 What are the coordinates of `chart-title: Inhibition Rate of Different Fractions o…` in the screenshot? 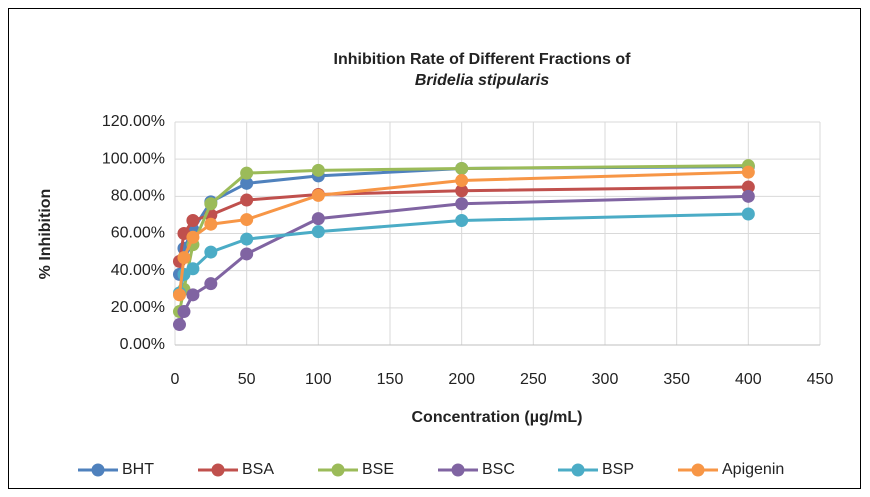 It's located at (483, 59).